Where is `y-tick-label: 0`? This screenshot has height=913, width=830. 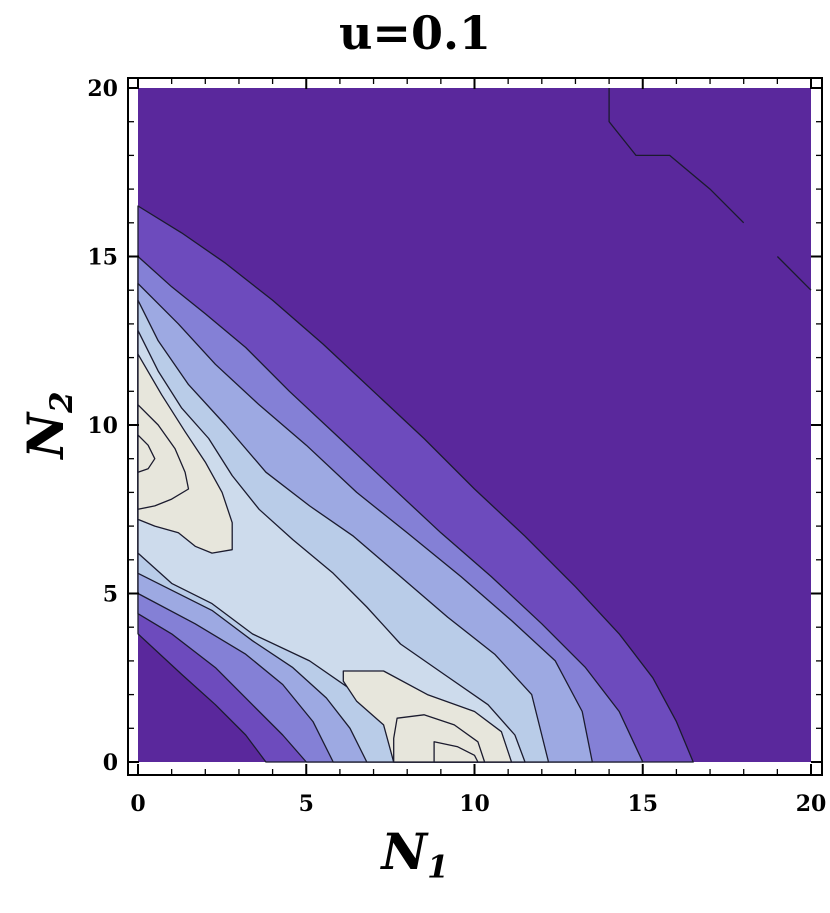 y-tick-label: 0 is located at coordinates (110, 763).